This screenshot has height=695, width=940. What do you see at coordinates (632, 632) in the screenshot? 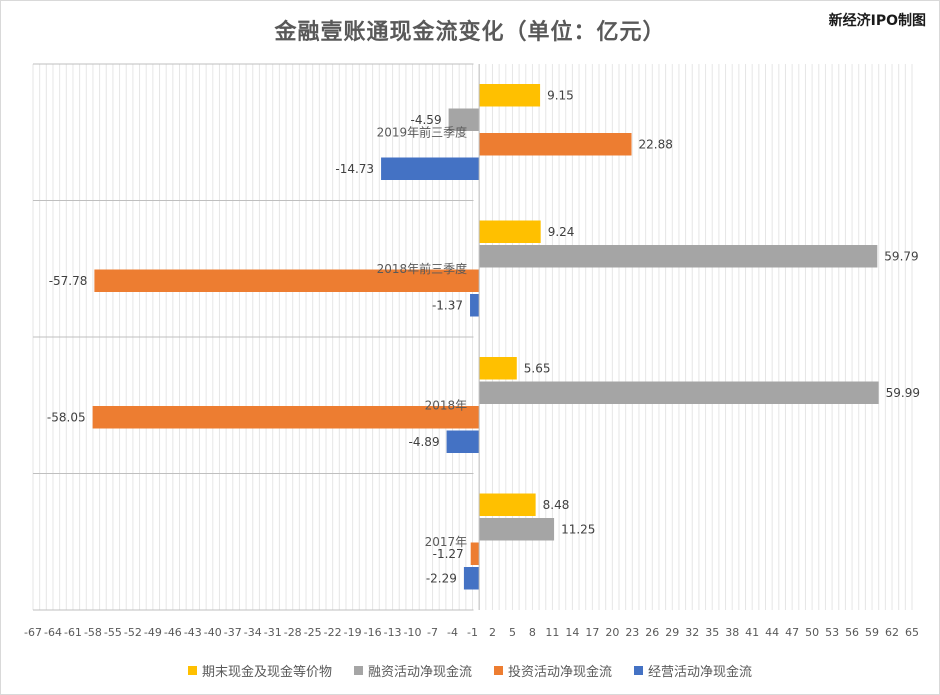
I see `x-tick-label: 23` at bounding box center [632, 632].